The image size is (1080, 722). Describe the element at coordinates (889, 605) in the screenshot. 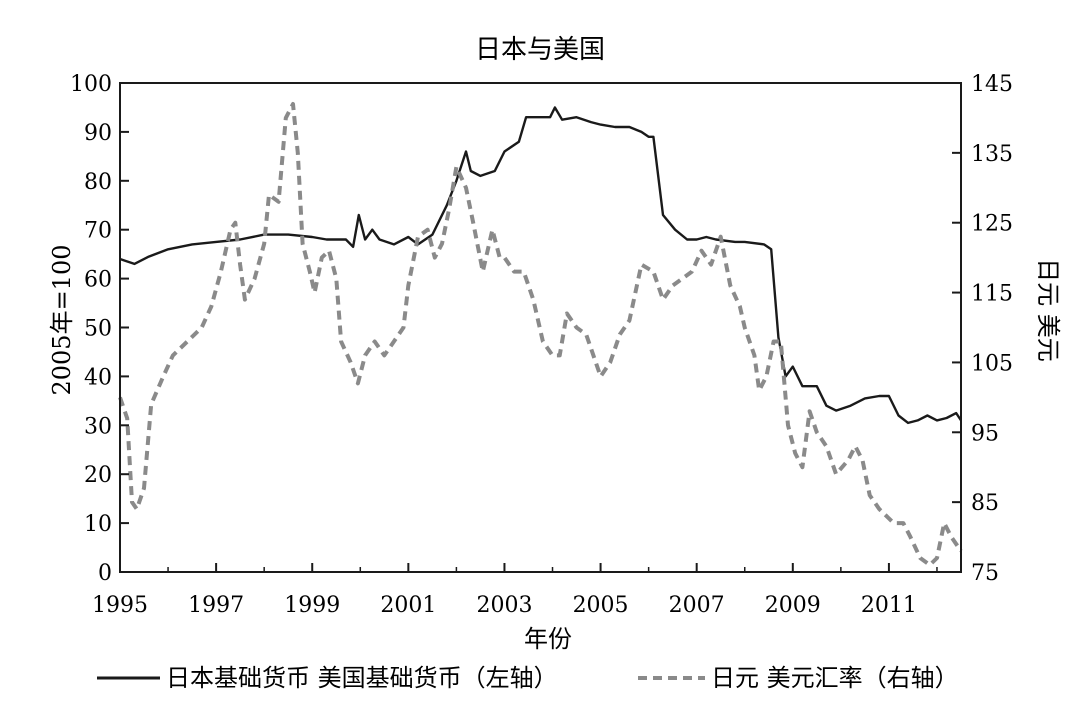

I see `x-tick-label: 2011` at that location.